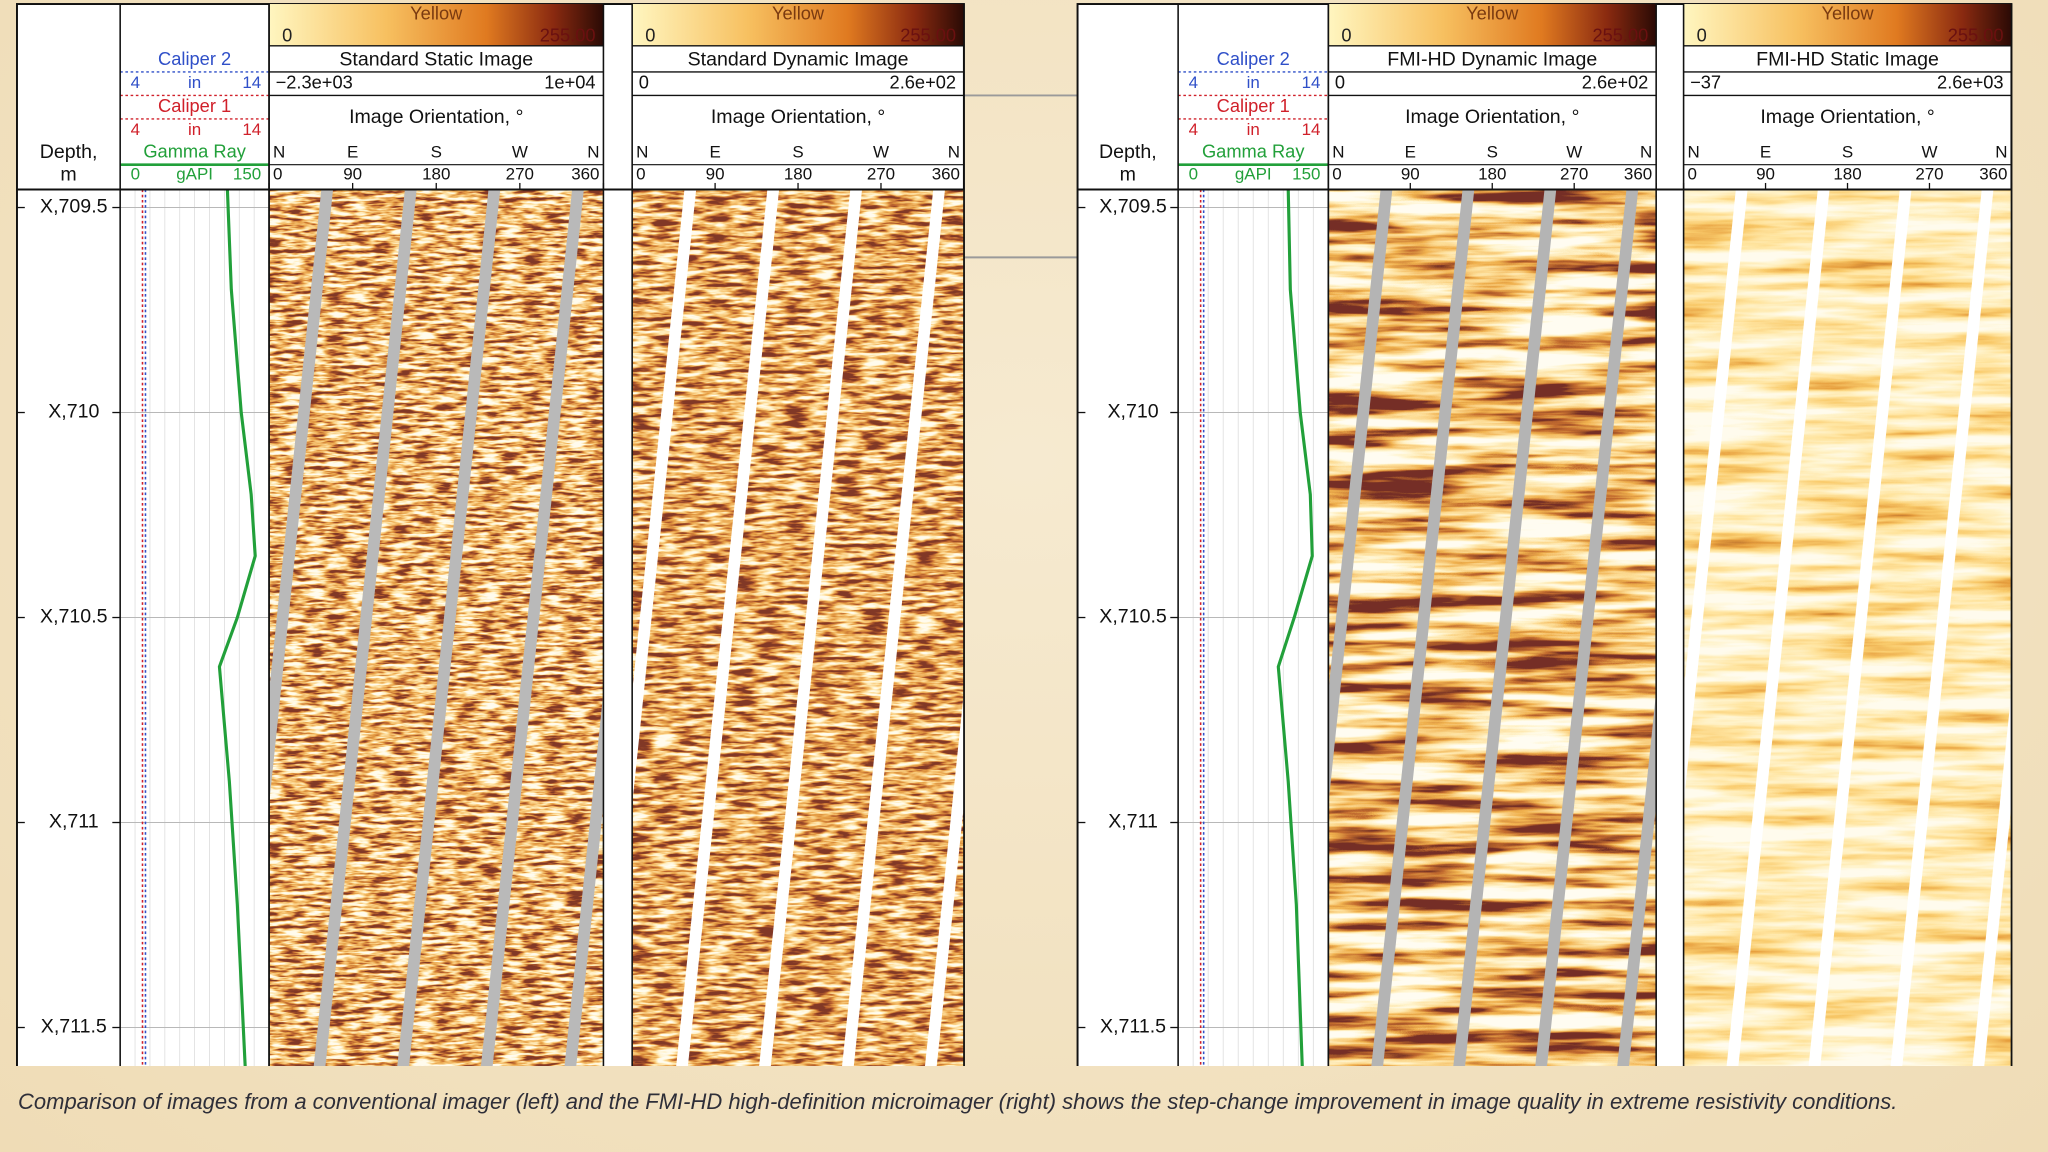 The height and width of the screenshot is (1152, 2048). I want to click on curve-scale-min: 0, so click(1193, 174).